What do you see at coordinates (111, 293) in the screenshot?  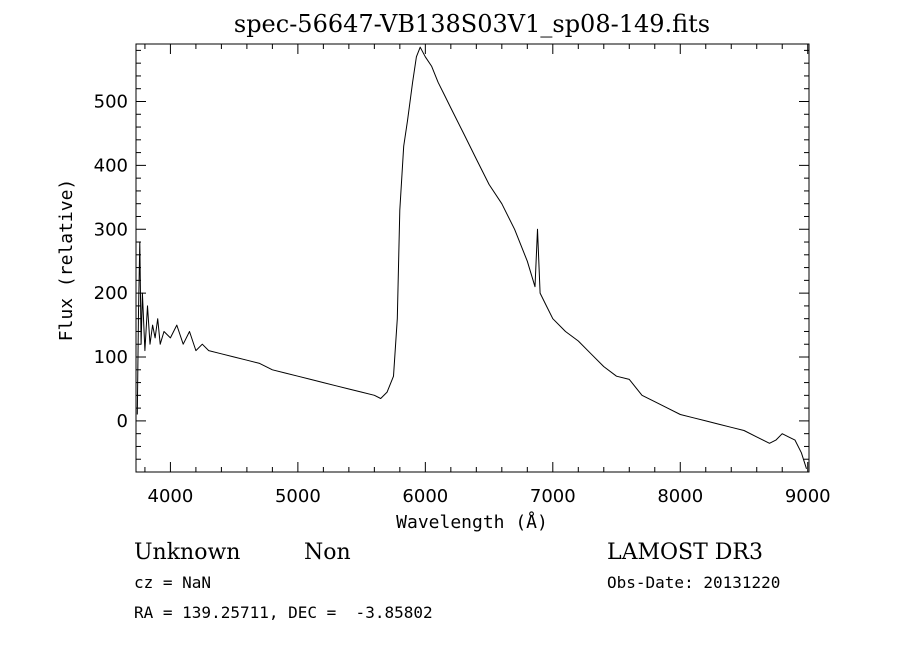 I see `y-tick-label: 200` at bounding box center [111, 293].